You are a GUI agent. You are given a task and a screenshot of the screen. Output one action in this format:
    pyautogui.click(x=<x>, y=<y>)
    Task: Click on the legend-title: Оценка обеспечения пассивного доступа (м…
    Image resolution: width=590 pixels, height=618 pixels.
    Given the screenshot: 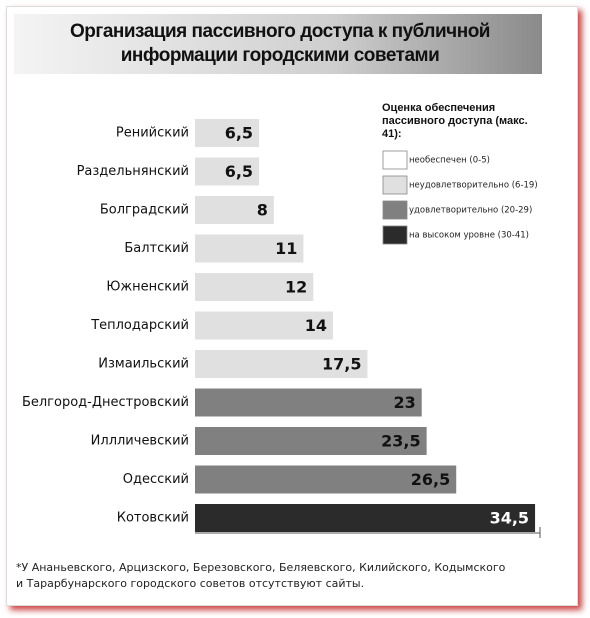 What is the action you would take?
    pyautogui.click(x=455, y=121)
    